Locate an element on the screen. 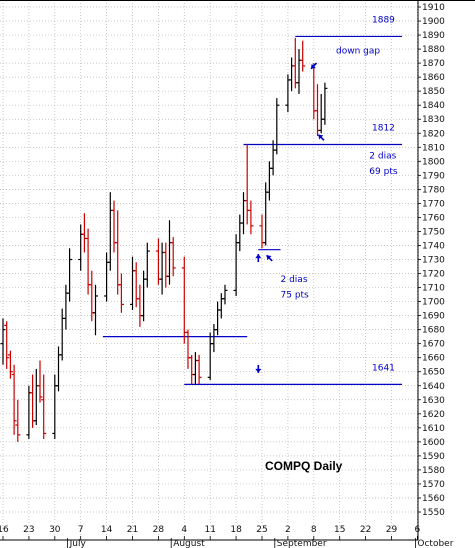 Image resolution: width=475 pixels, height=548 pixels. month-label: July is located at coordinates (78, 543).